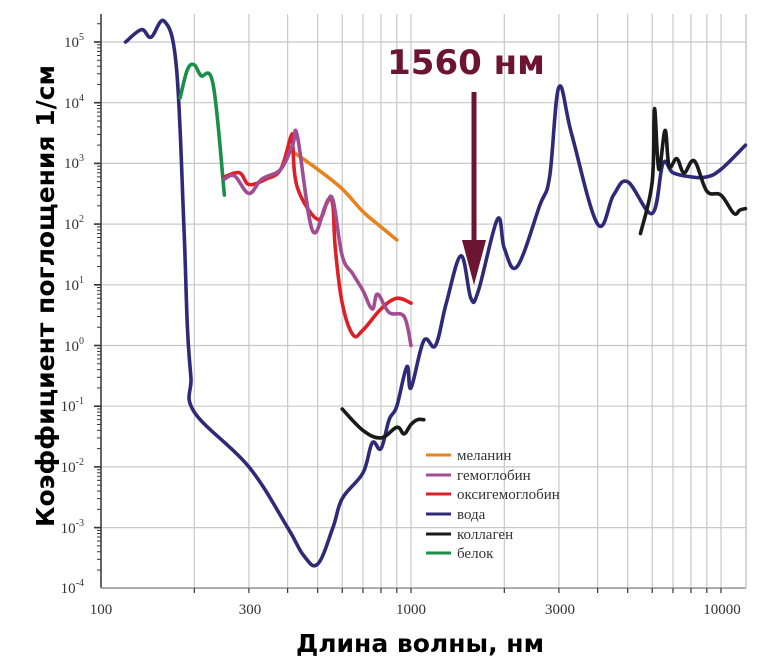 This screenshot has height=667, width=784. What do you see at coordinates (466, 164) in the screenshot?
I see `annotation-1560: 1560 нм` at bounding box center [466, 164].